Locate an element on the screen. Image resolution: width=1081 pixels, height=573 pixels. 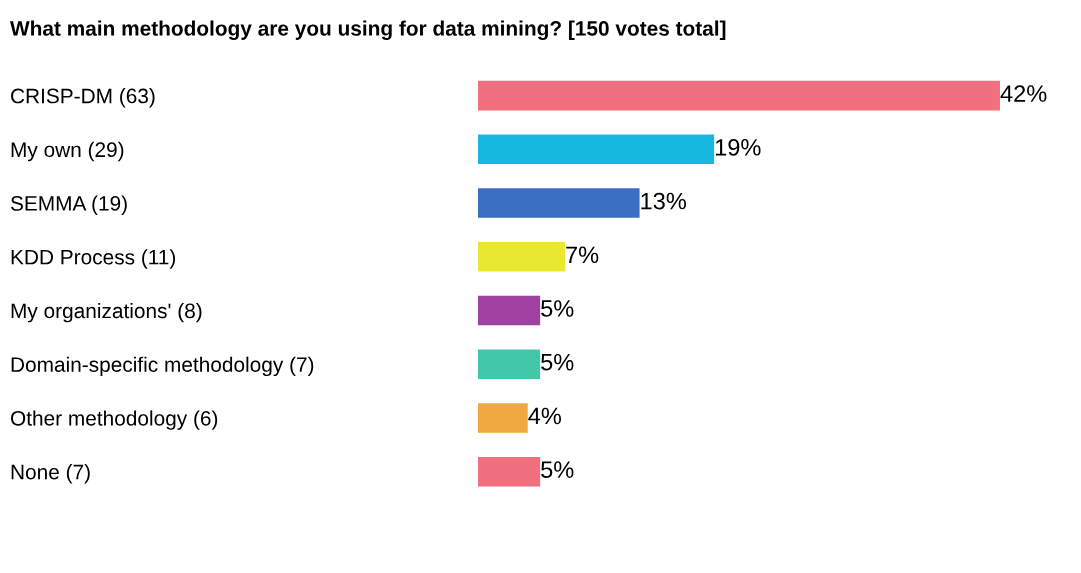
data-label: 7% is located at coordinates (582, 255).